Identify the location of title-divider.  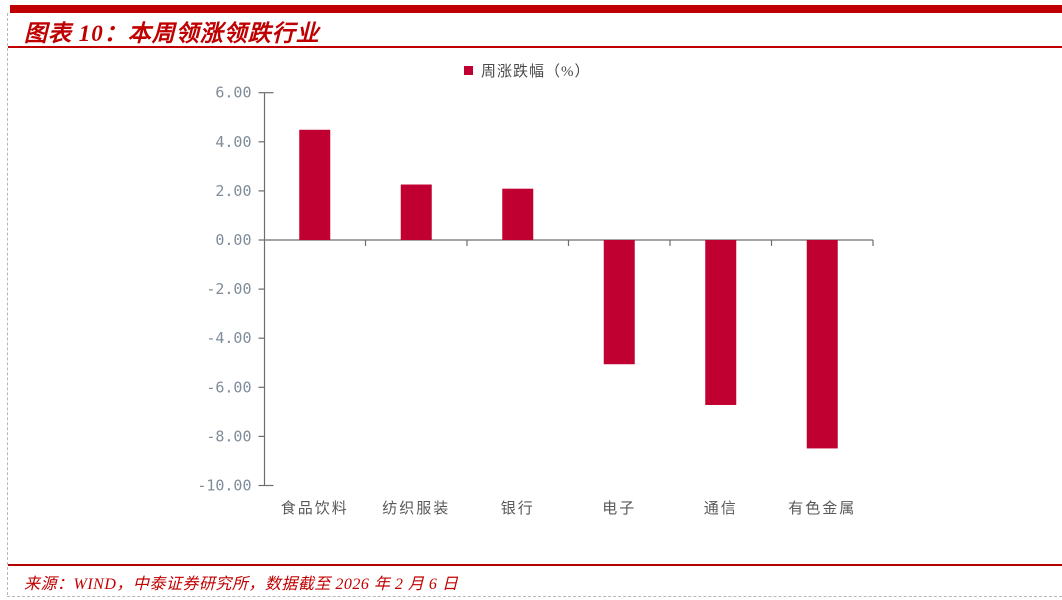
(535, 47).